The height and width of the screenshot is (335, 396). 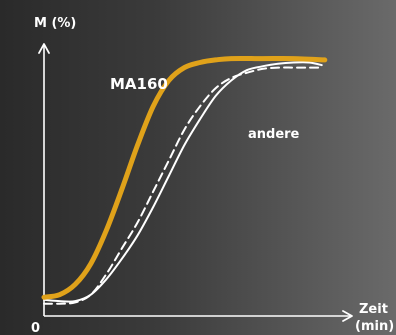 I want to click on annotation-andere: andere, so click(x=274, y=134).